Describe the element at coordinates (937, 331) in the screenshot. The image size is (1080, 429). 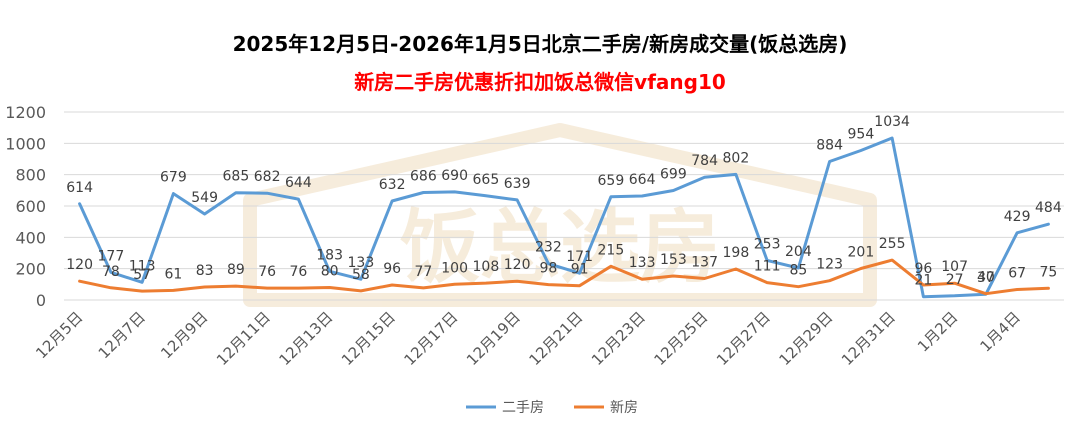
I see `x-tick-label: 1月2日` at that location.